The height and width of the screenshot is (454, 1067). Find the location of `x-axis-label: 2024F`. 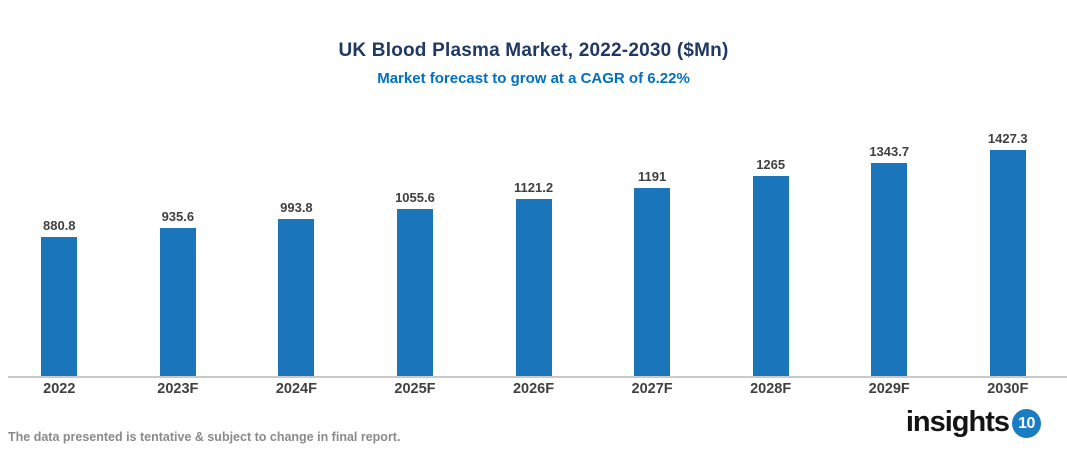

x-axis-label: 2024F is located at coordinates (296, 389).